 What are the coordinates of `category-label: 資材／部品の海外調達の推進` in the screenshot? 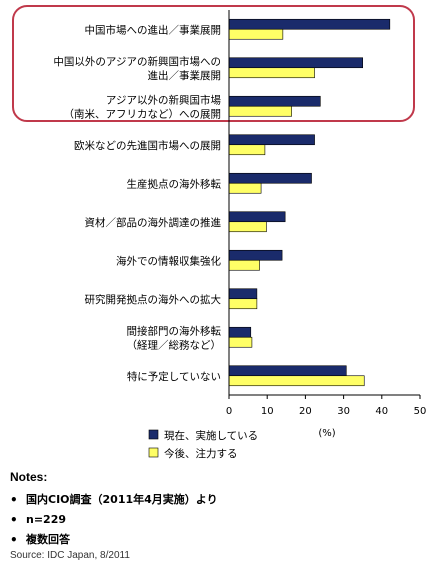 It's located at (153, 222).